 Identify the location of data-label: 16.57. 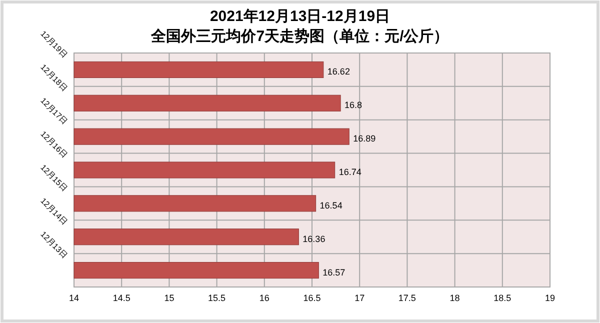
(334, 272).